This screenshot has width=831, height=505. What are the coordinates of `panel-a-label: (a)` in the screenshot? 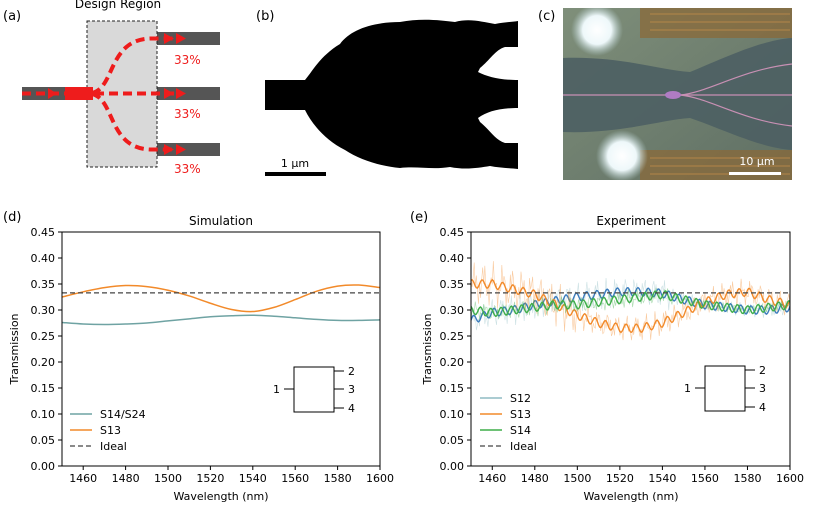 It's located at (12, 16).